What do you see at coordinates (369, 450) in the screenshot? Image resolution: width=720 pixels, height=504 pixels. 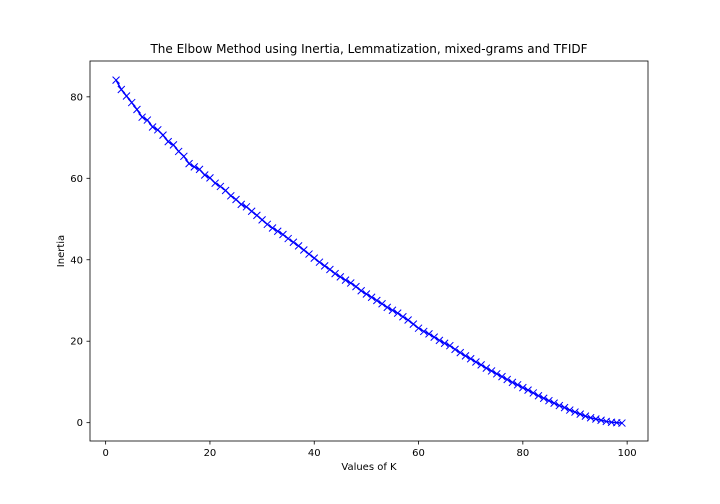 I see `x-axis: 0 20 40 60 80 100` at bounding box center [369, 450].